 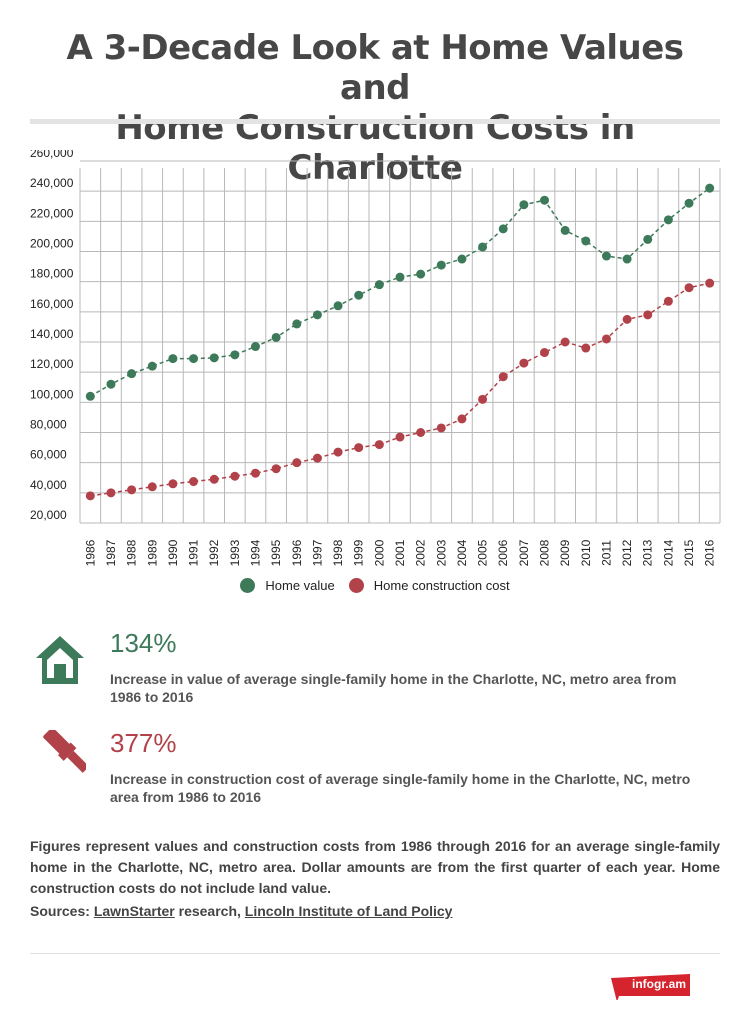 What do you see at coordinates (52, 155) in the screenshot?
I see `y-tick-label: 260,000` at bounding box center [52, 155].